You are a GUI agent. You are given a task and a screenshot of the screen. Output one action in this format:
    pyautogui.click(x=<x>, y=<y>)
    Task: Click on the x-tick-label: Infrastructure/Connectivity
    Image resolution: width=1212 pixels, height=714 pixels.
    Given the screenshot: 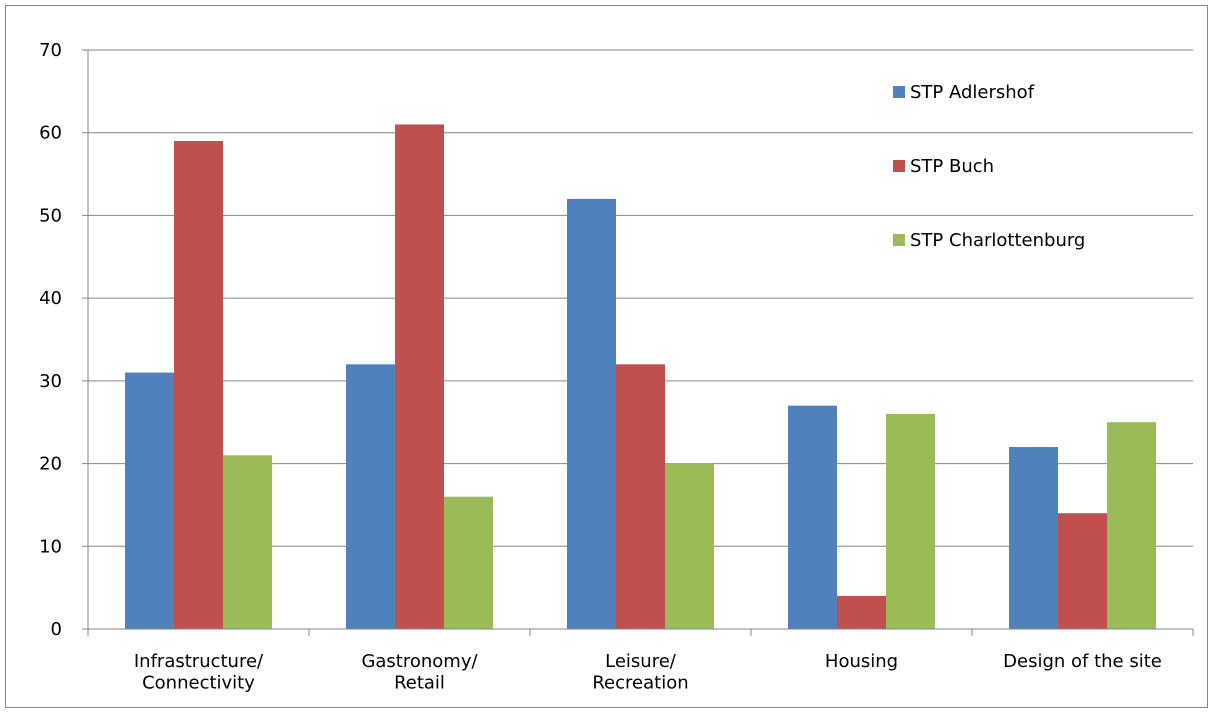 What is the action you would take?
    pyautogui.click(x=199, y=672)
    